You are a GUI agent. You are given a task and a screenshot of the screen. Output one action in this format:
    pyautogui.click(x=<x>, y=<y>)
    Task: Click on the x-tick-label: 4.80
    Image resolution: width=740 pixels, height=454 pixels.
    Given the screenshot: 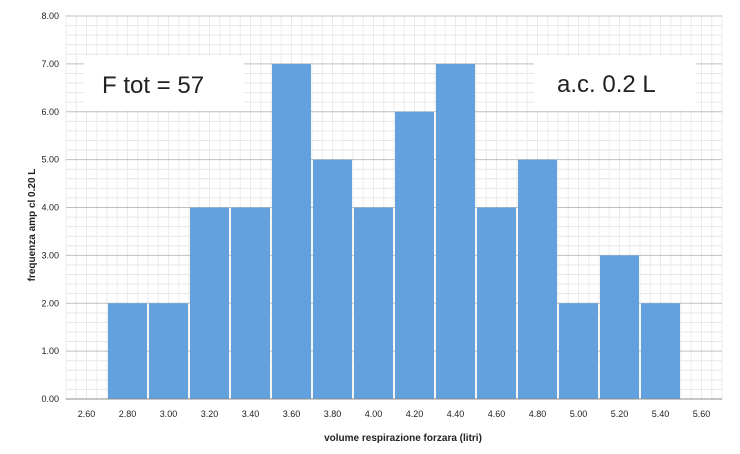 What is the action you would take?
    pyautogui.click(x=538, y=414)
    